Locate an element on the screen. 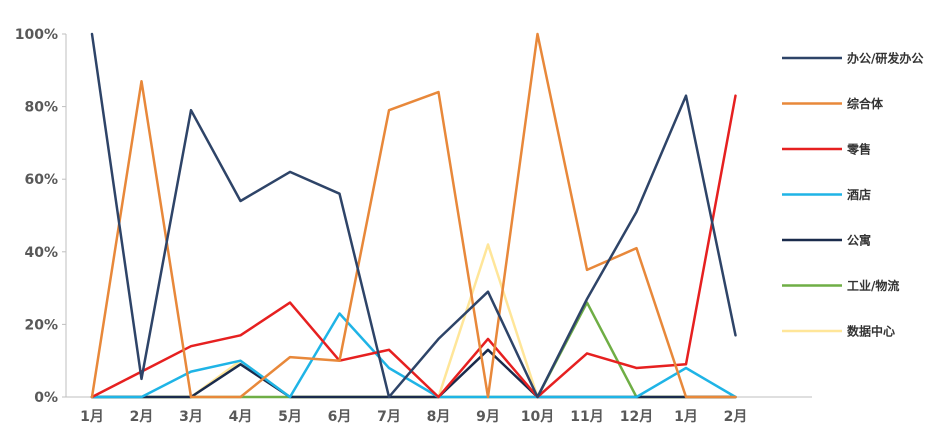 The height and width of the screenshot is (444, 928). x-tick-label: 9月 is located at coordinates (488, 417).